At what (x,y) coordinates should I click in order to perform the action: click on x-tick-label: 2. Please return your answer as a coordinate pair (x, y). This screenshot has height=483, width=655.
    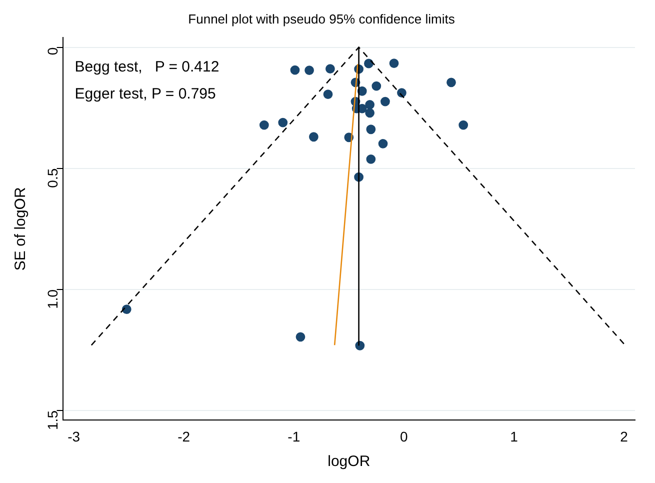
    Looking at the image, I should click on (624, 436).